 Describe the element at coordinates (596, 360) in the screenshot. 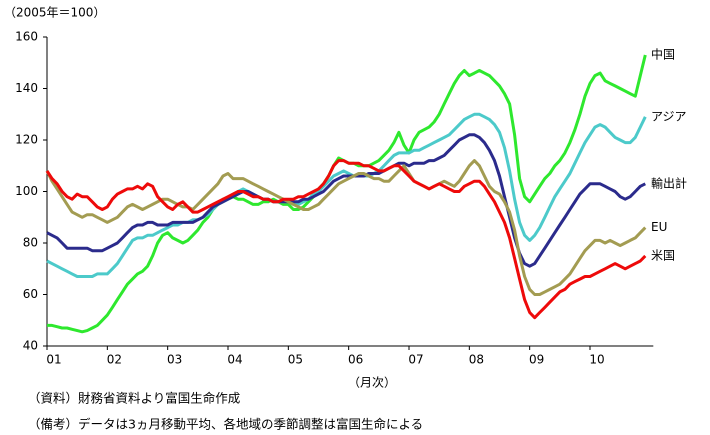

I see `x-tick-label: 10` at that location.